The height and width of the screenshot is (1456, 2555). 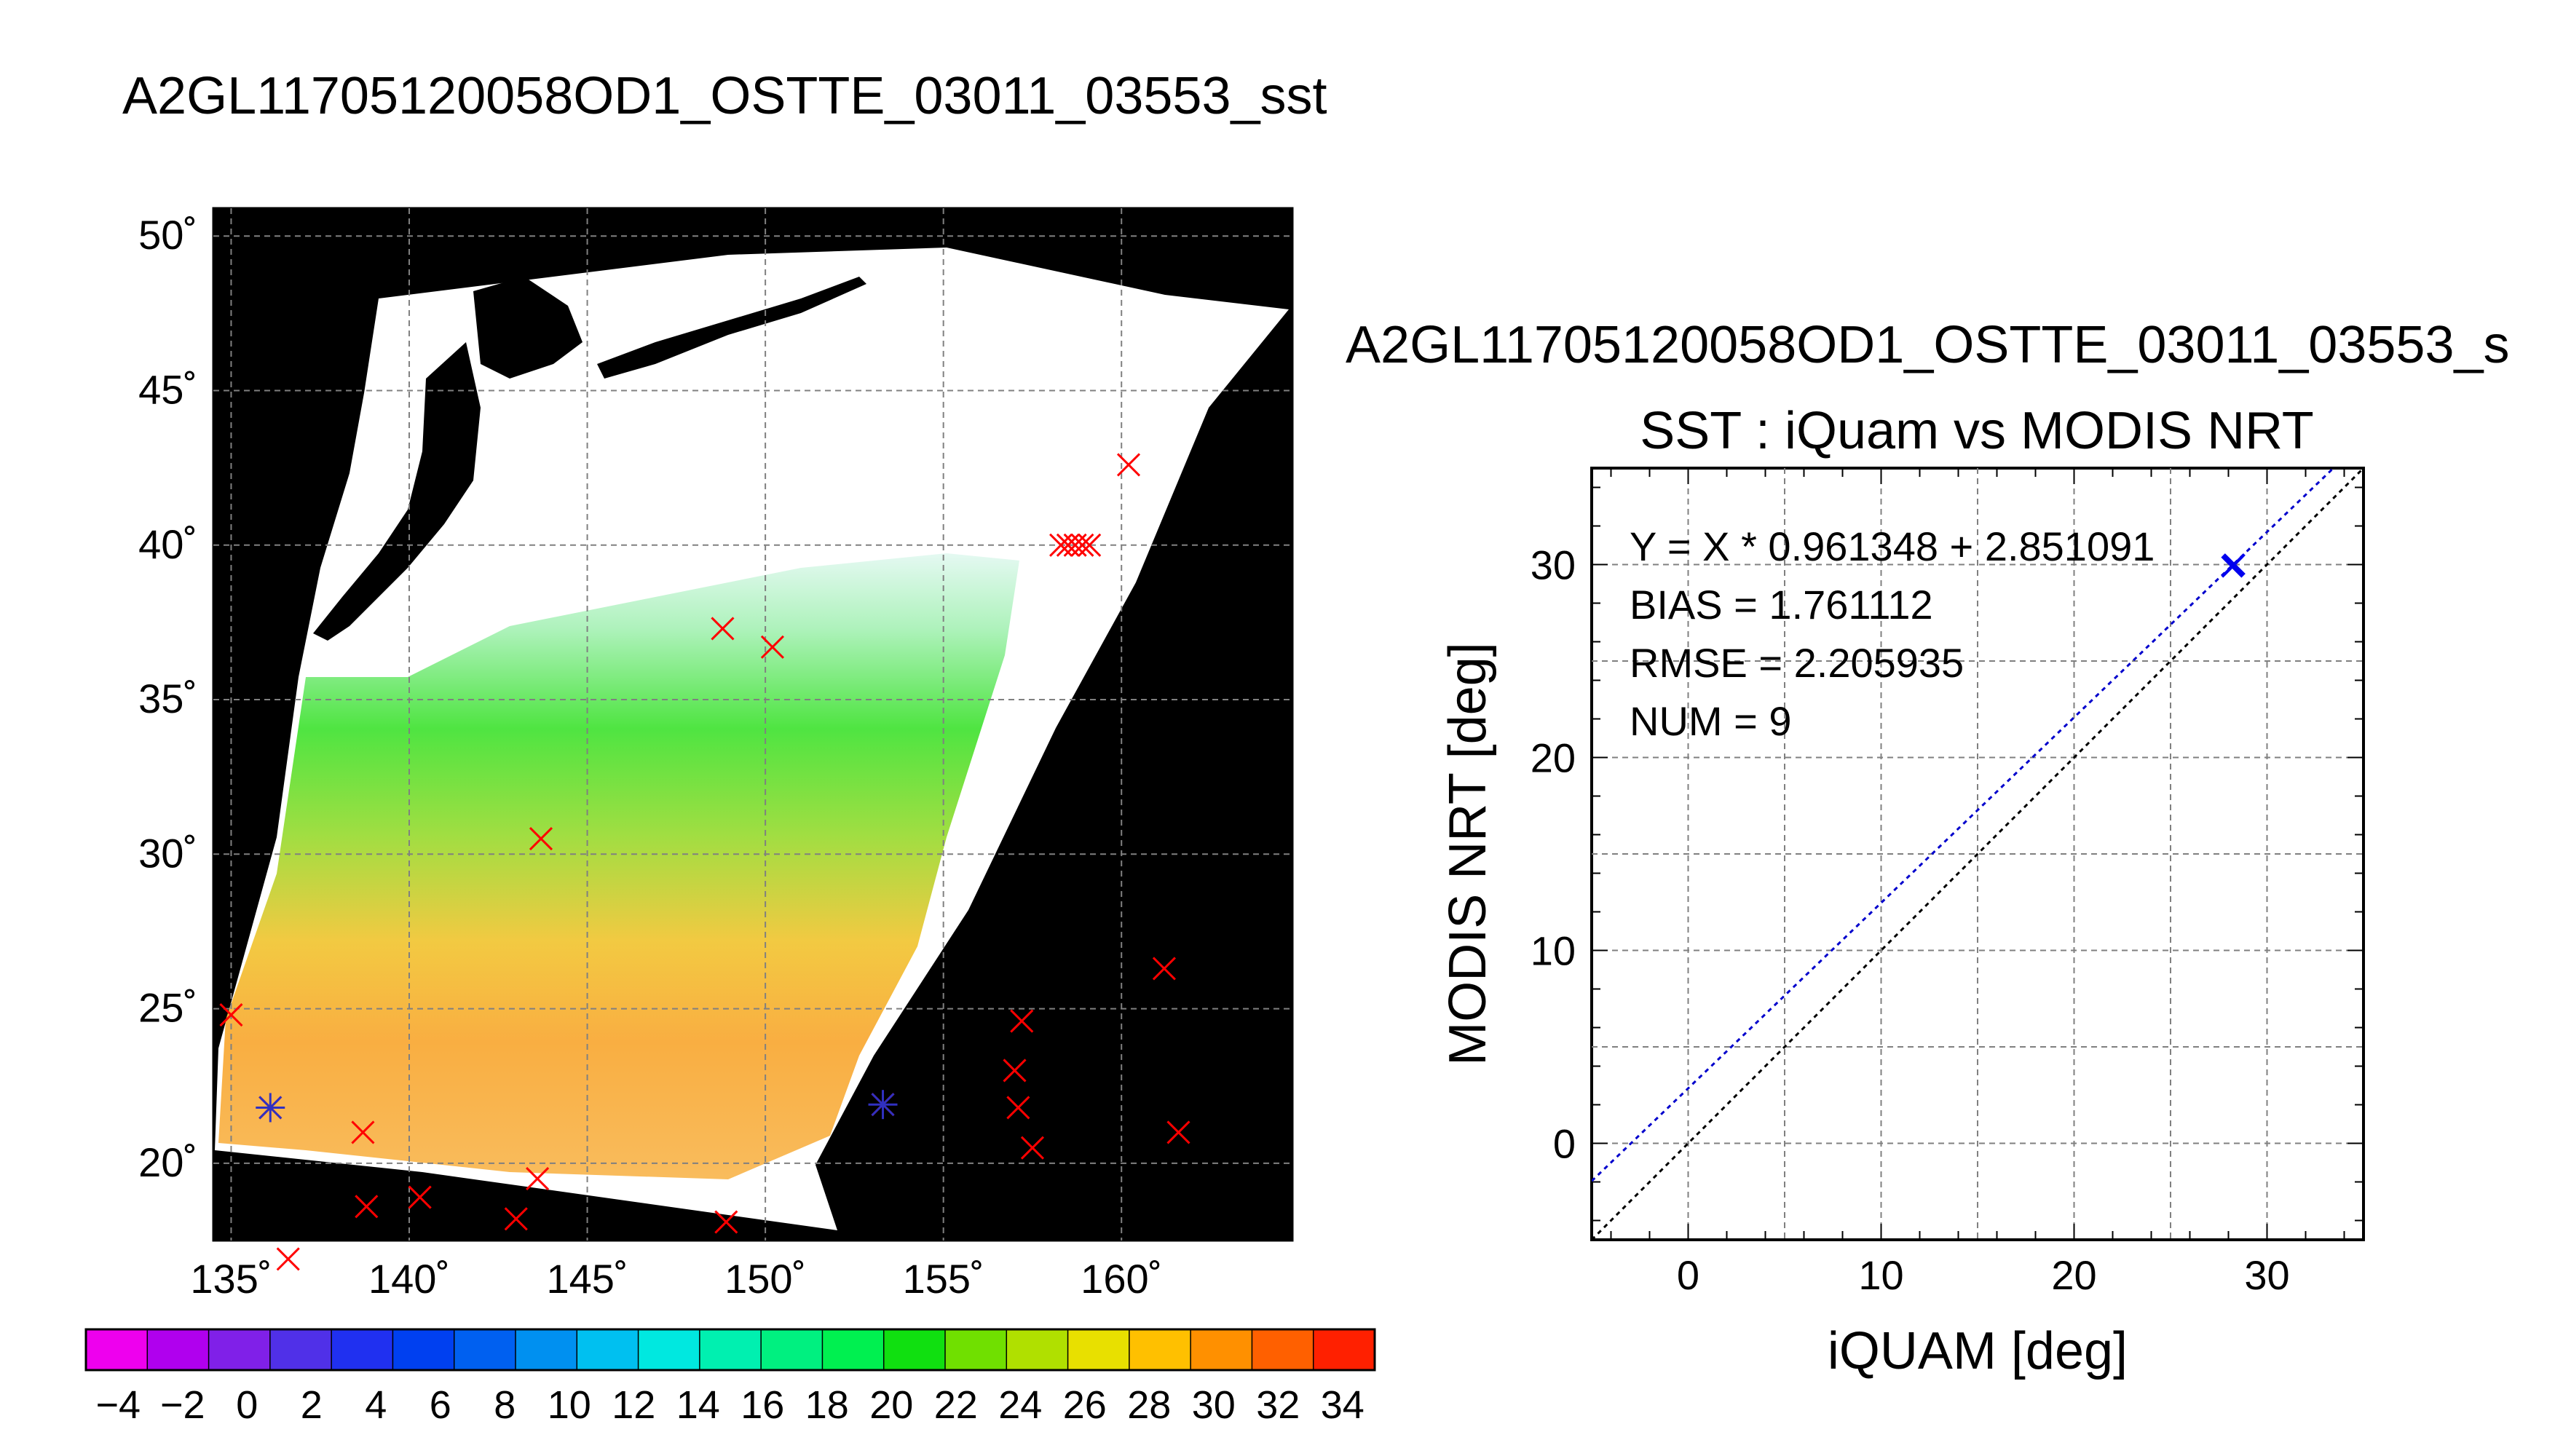 I want to click on colorbar-label: 6, so click(x=440, y=1405).